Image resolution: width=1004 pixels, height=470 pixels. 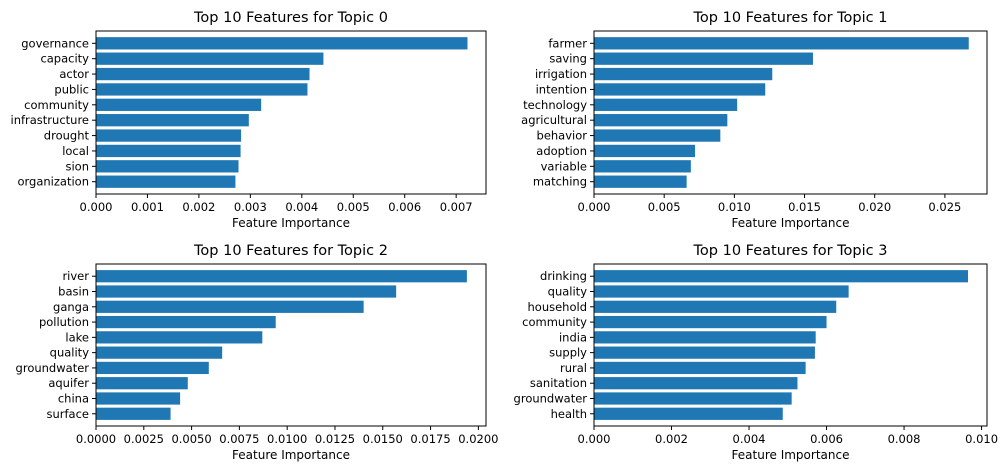 I want to click on x-tick-label: 0.0075, so click(x=239, y=439).